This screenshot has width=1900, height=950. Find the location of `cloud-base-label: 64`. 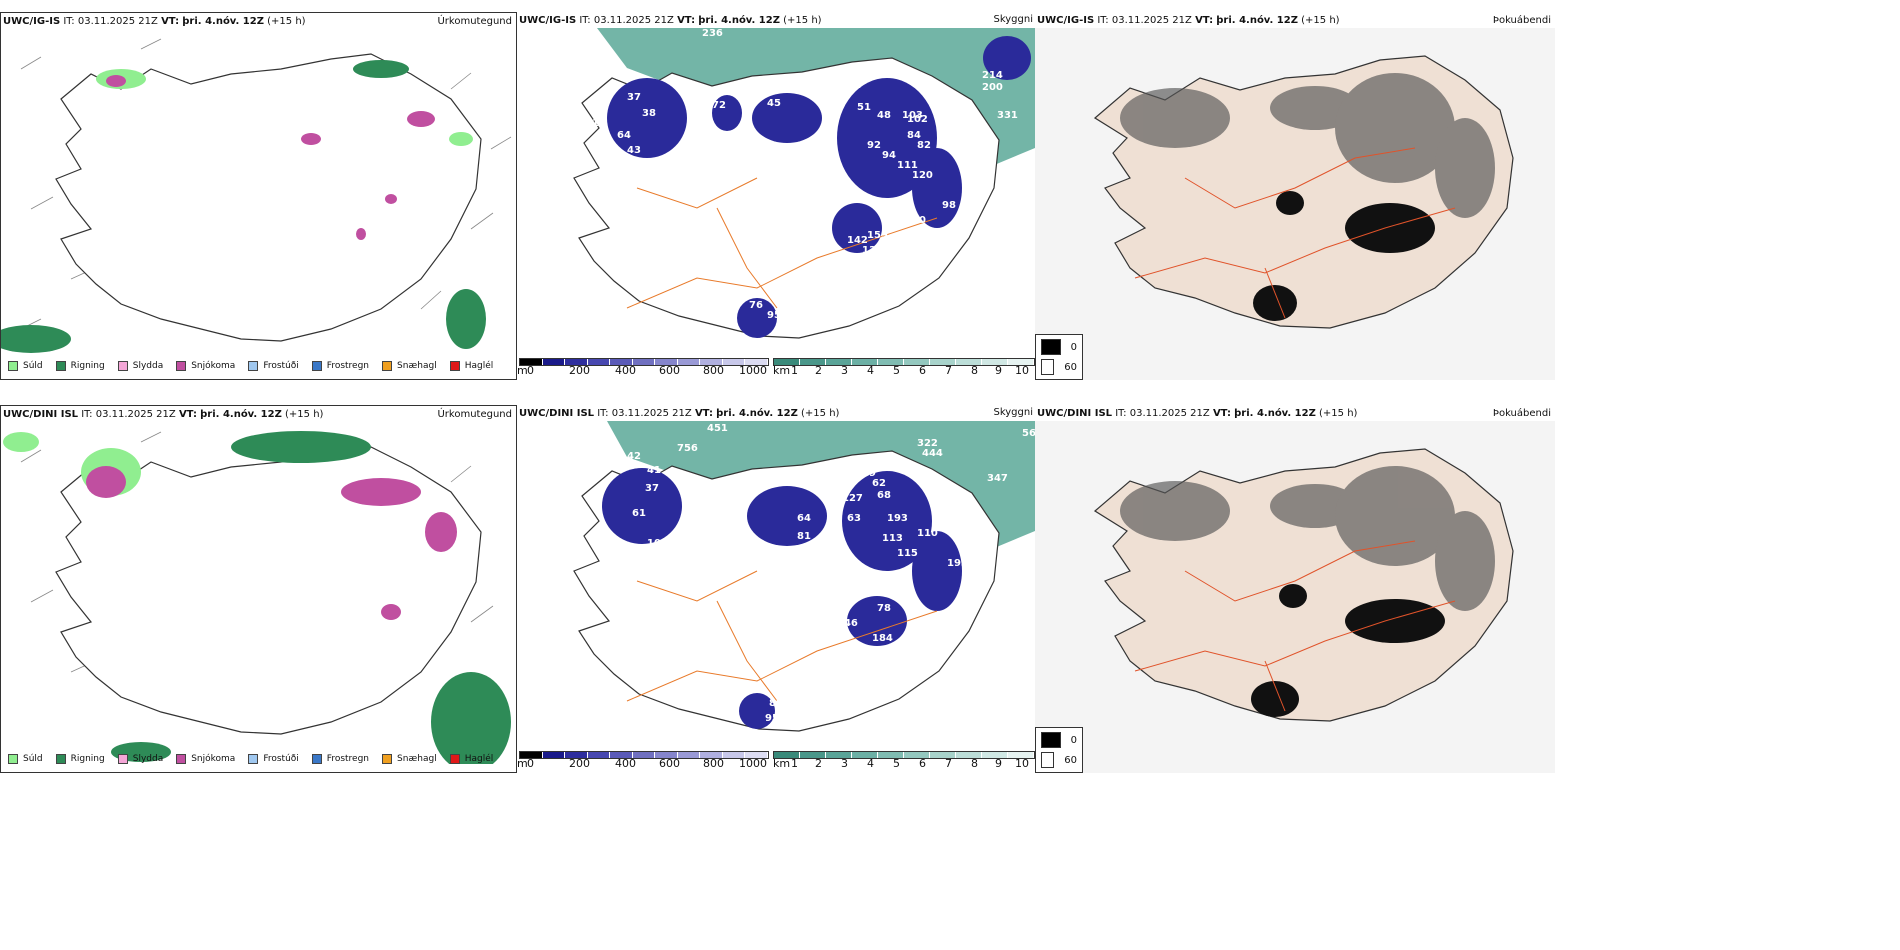

cloud-base-label: 64 is located at coordinates (624, 135).